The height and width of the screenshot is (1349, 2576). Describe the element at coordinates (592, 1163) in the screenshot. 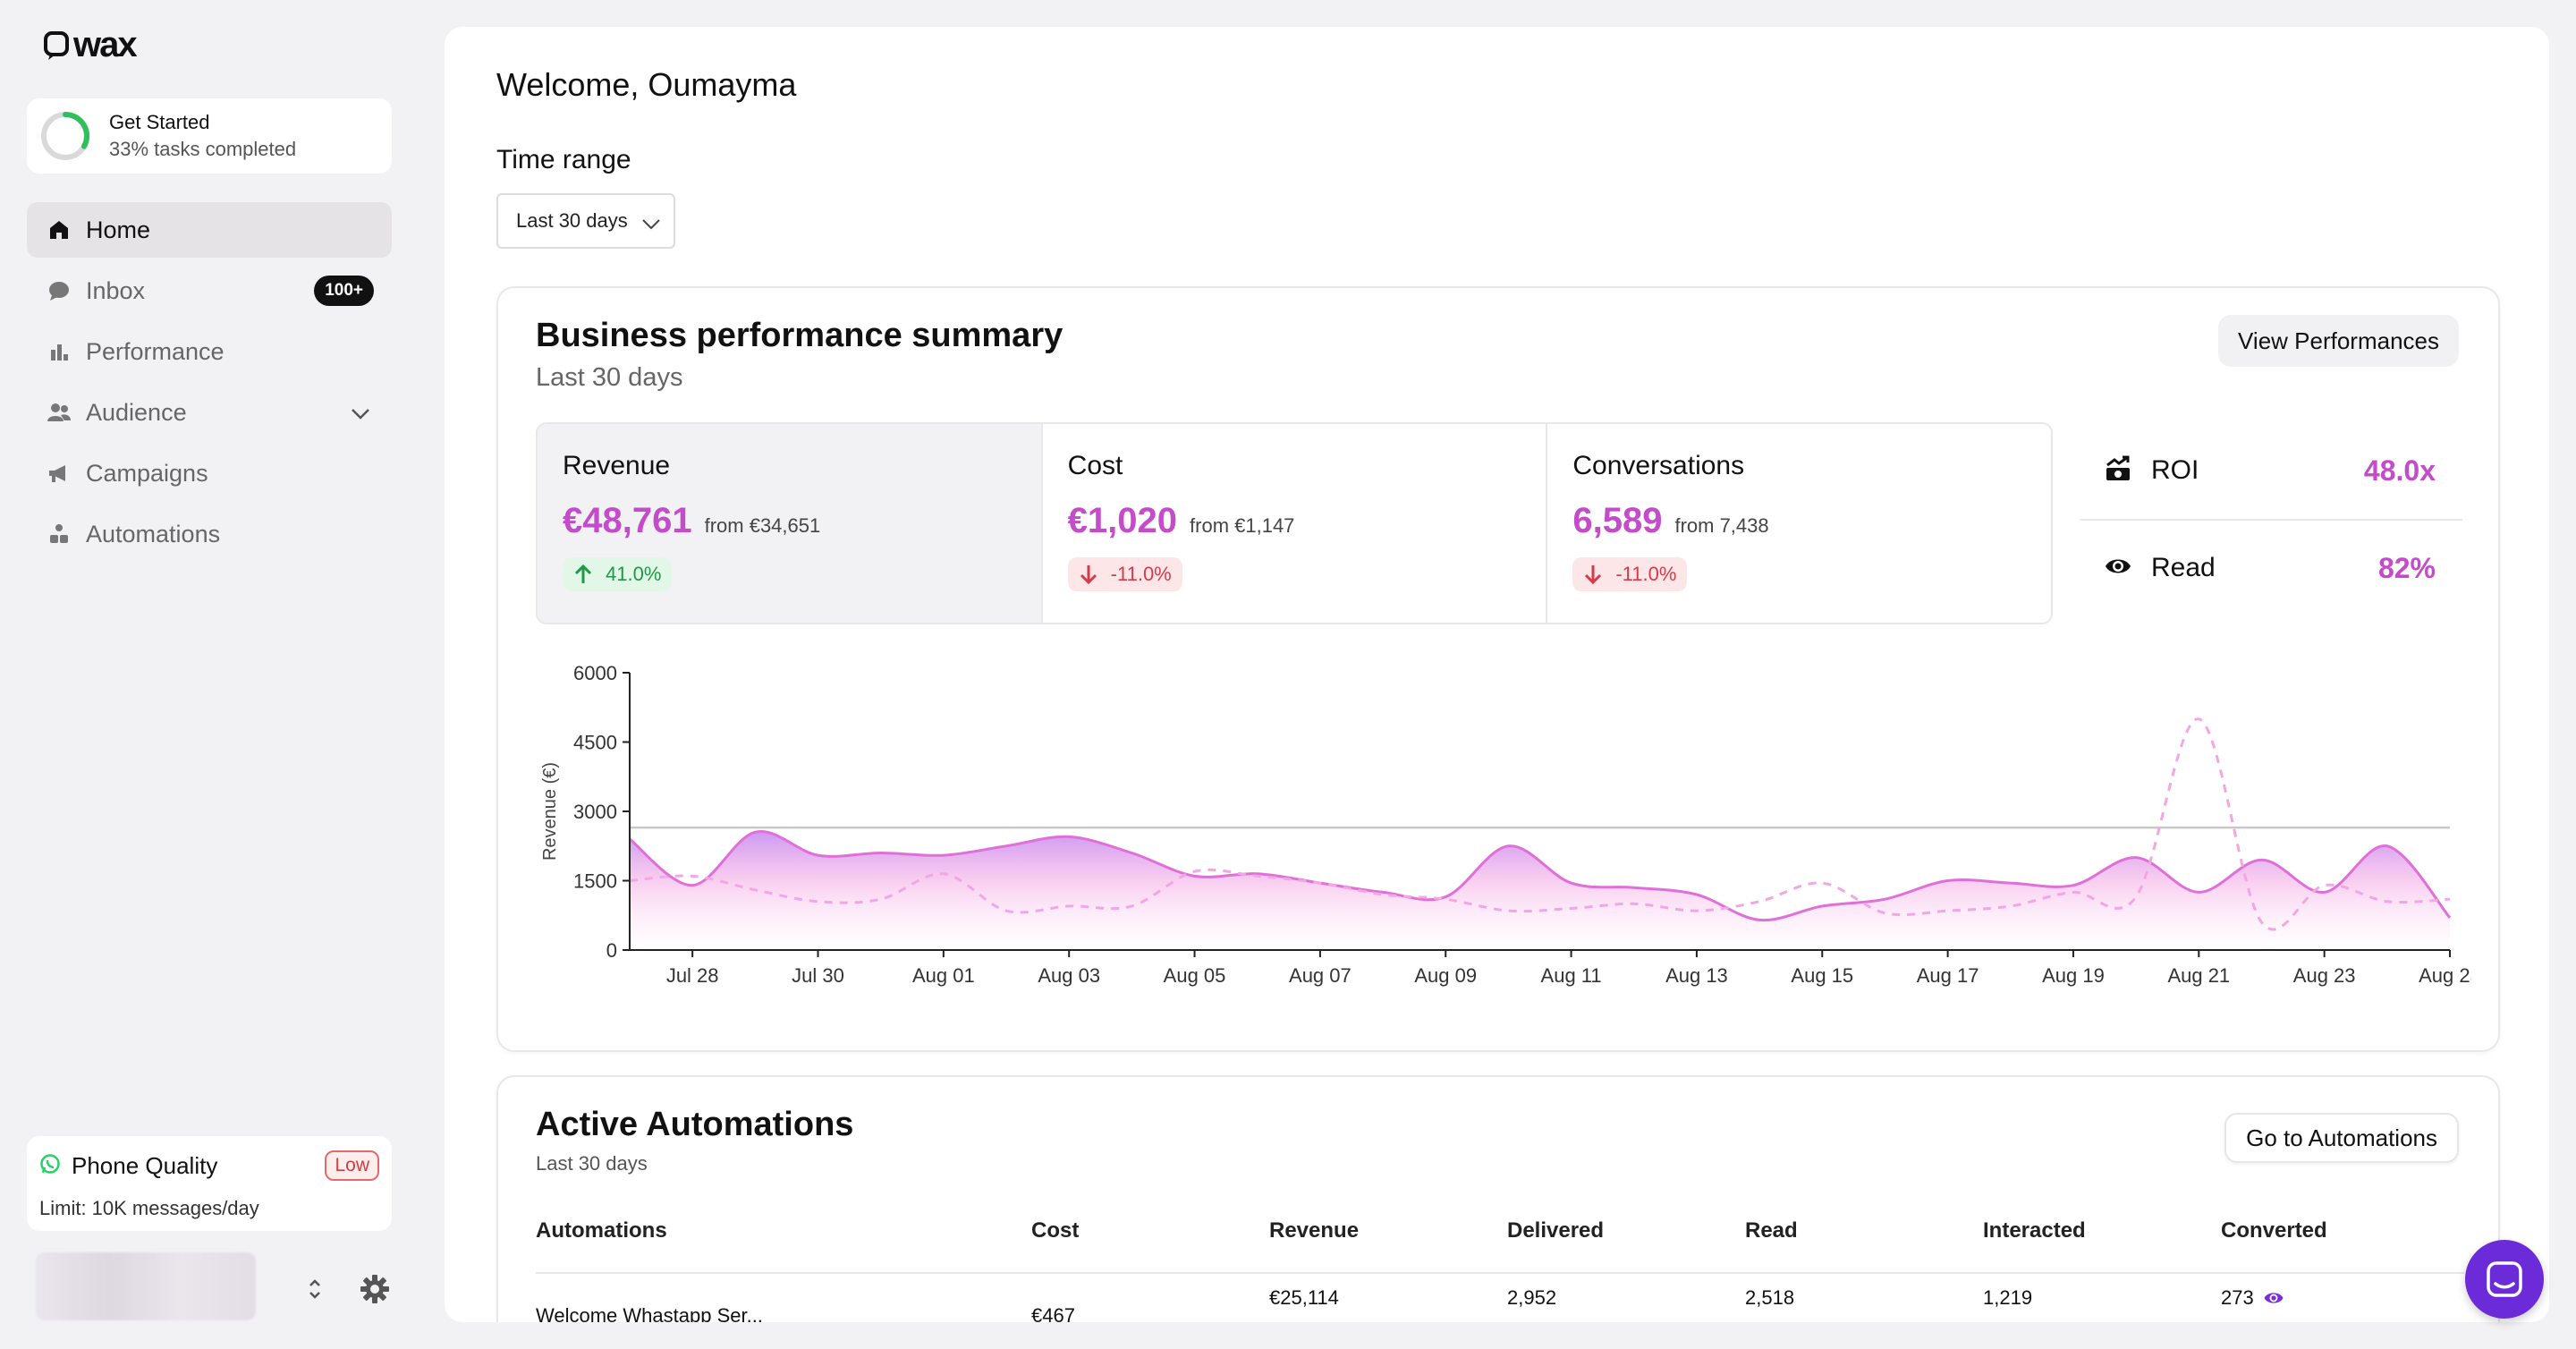

I see `automations-subtitle: Last 30 days` at that location.